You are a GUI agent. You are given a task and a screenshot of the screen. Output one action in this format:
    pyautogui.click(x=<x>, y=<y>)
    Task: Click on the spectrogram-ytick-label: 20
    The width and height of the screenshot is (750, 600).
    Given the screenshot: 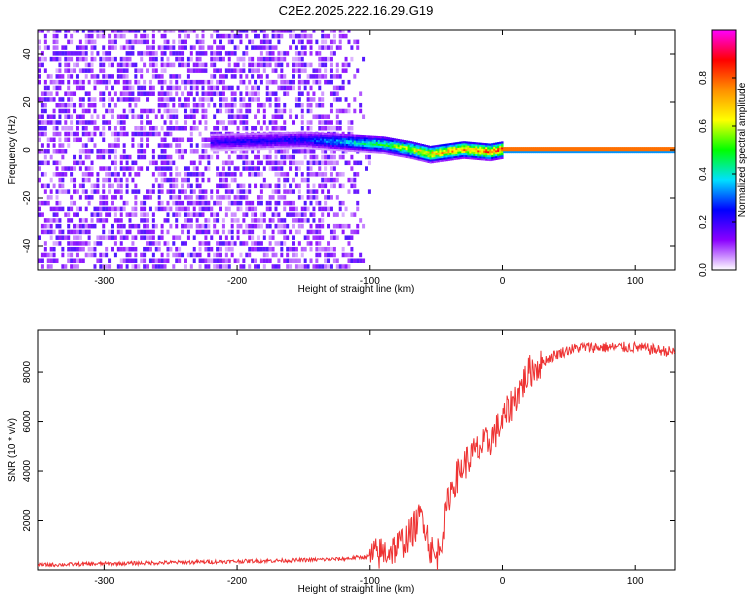 What is the action you would take?
    pyautogui.click(x=27, y=102)
    